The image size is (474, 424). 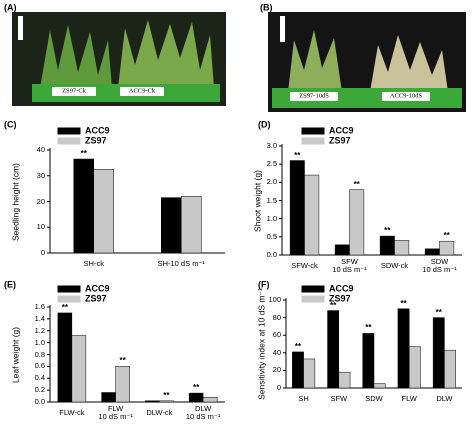 What do you see at coordinates (39, 354) in the screenshot?
I see `y-tick-label: 0.8` at bounding box center [39, 354].